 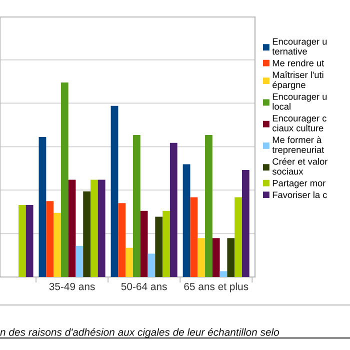 What do you see at coordinates (299, 101) in the screenshot?
I see `legend-label: Encourager u local` at bounding box center [299, 101].